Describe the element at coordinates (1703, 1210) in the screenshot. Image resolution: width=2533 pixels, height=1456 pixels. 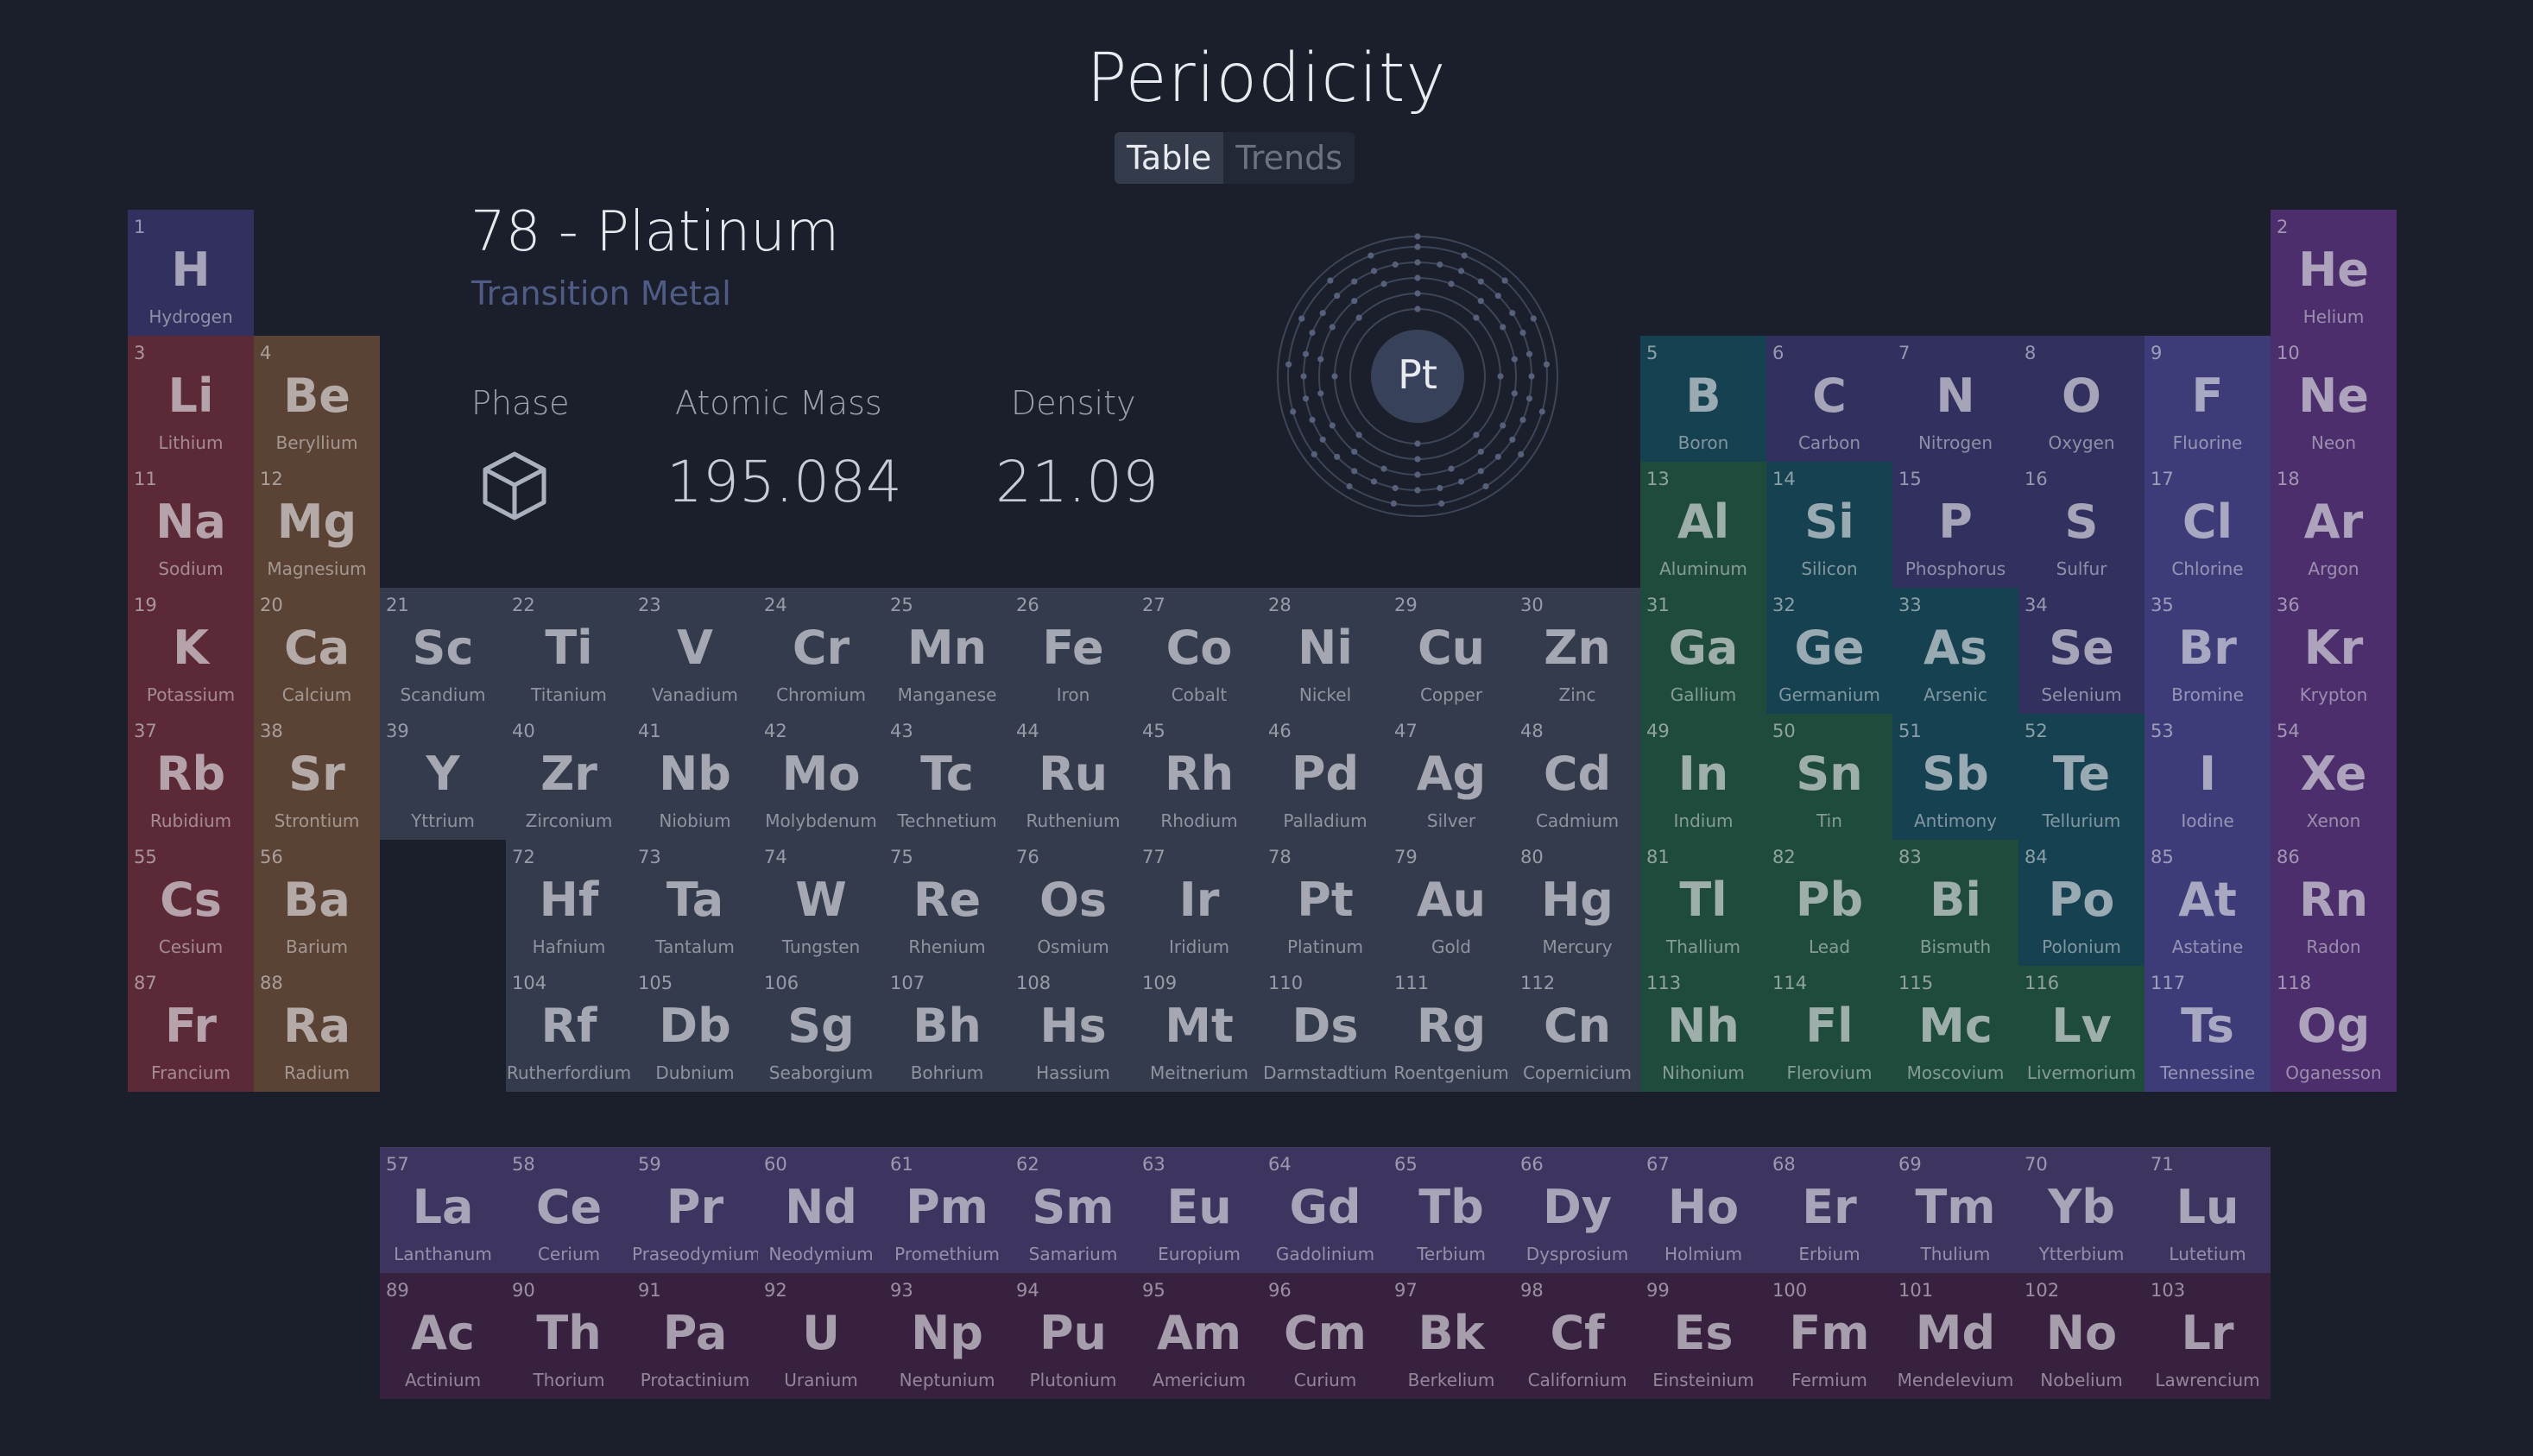
I see `element-cell-holmium: 67 Ho Holmium` at that location.